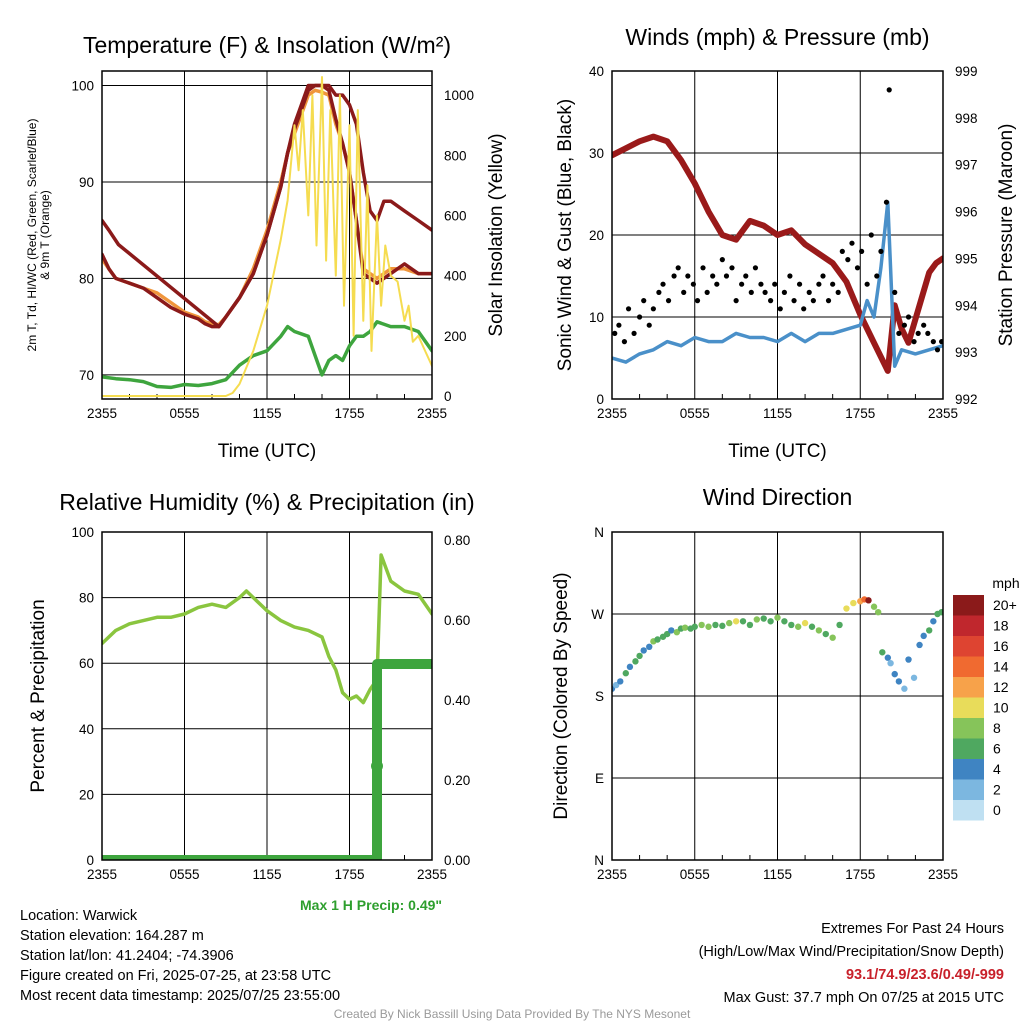 This screenshot has height=1024, width=1024. What do you see at coordinates (1006, 235) in the screenshot?
I see `y-axis-label-right: Station Pressure (Maroon)` at bounding box center [1006, 235].